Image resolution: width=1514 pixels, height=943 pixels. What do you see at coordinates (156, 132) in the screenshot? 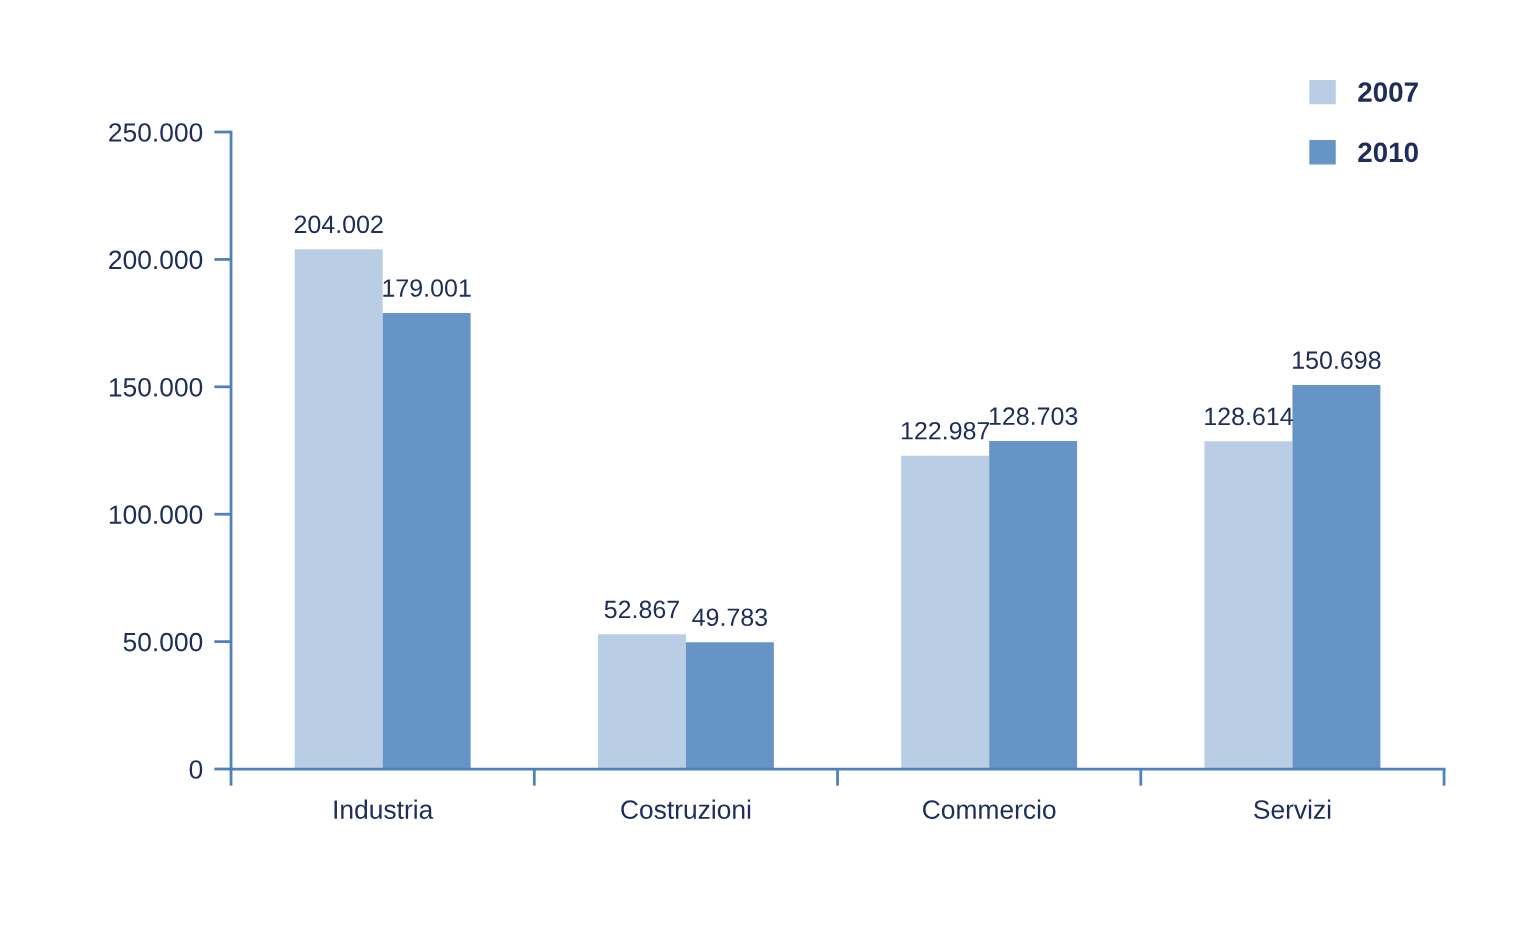
I see `y-tick-label: 250.000` at bounding box center [156, 132].